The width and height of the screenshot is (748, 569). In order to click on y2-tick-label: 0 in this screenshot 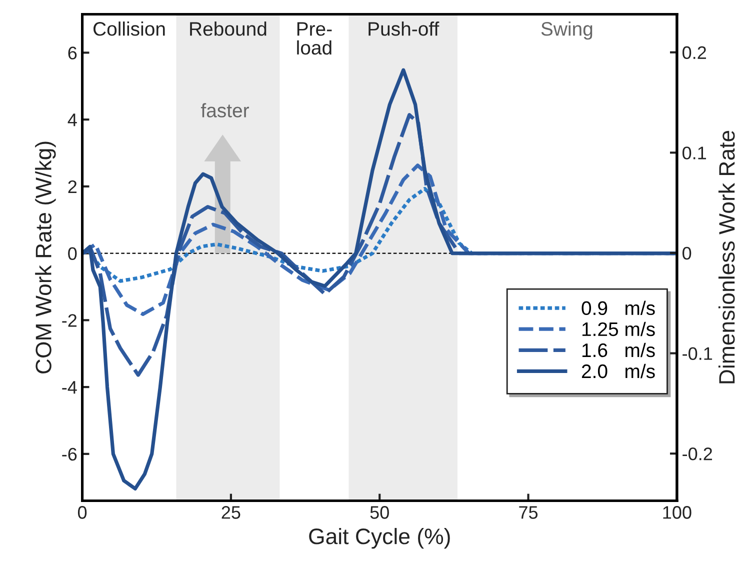, I will do `click(687, 253)`.